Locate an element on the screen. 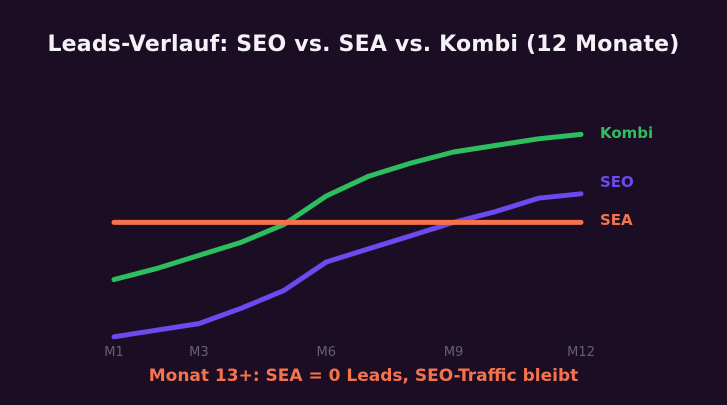 The image size is (727, 405). legend-label-seo: SEO is located at coordinates (617, 182).